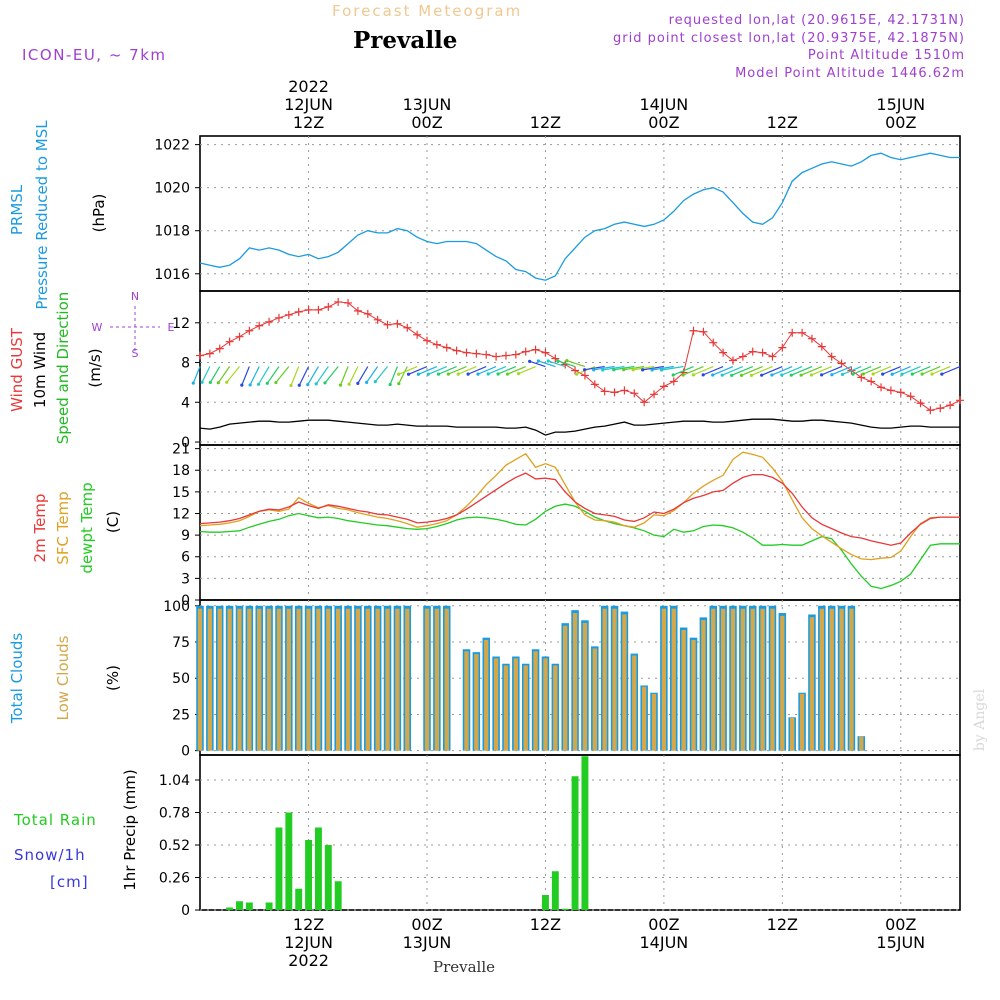 This screenshot has width=1000, height=1000. I want to click on bottom-axis-hour: 00Z, so click(663, 924).